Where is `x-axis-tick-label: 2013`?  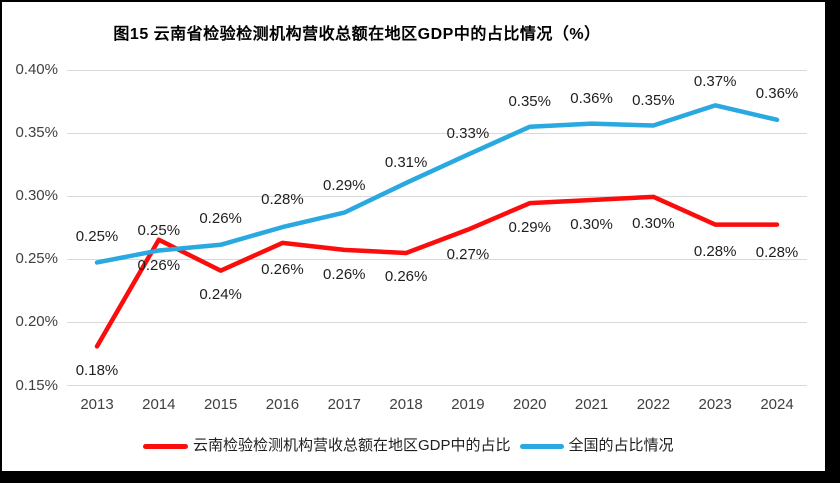
x-axis-tick-label: 2013 is located at coordinates (97, 404).